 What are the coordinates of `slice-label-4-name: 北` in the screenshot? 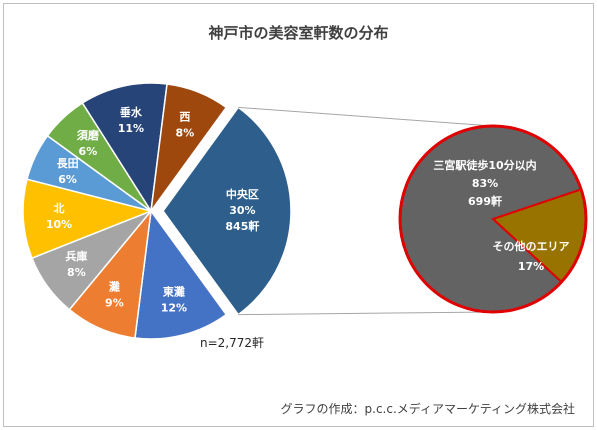 It's located at (59, 208).